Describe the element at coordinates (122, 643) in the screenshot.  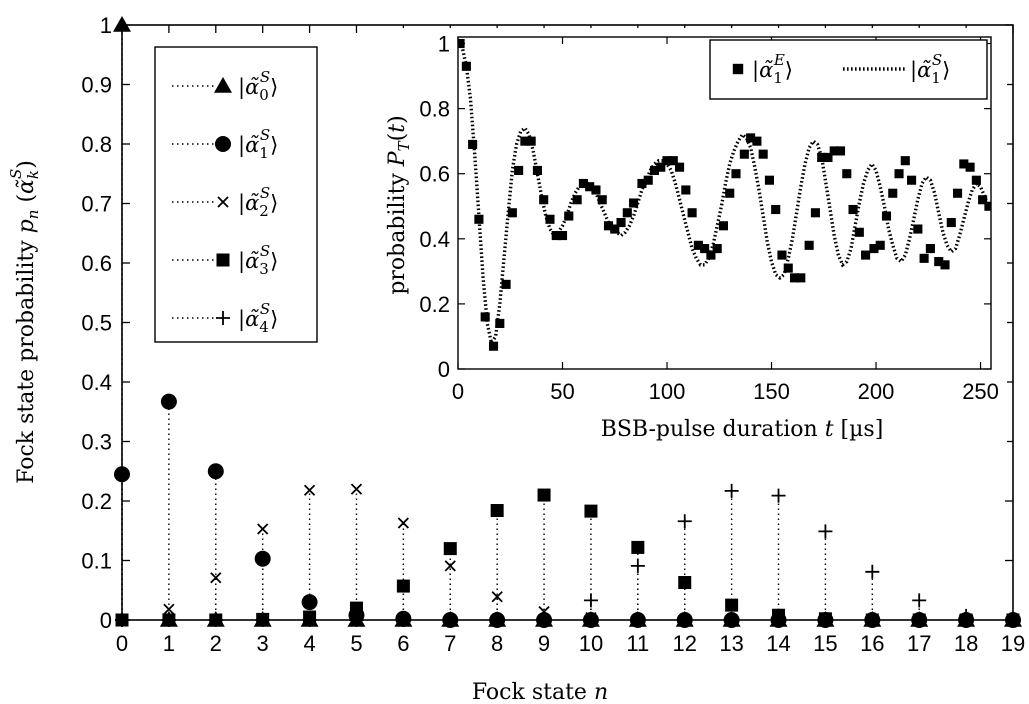
I see `main-x-tick-label: 0` at that location.